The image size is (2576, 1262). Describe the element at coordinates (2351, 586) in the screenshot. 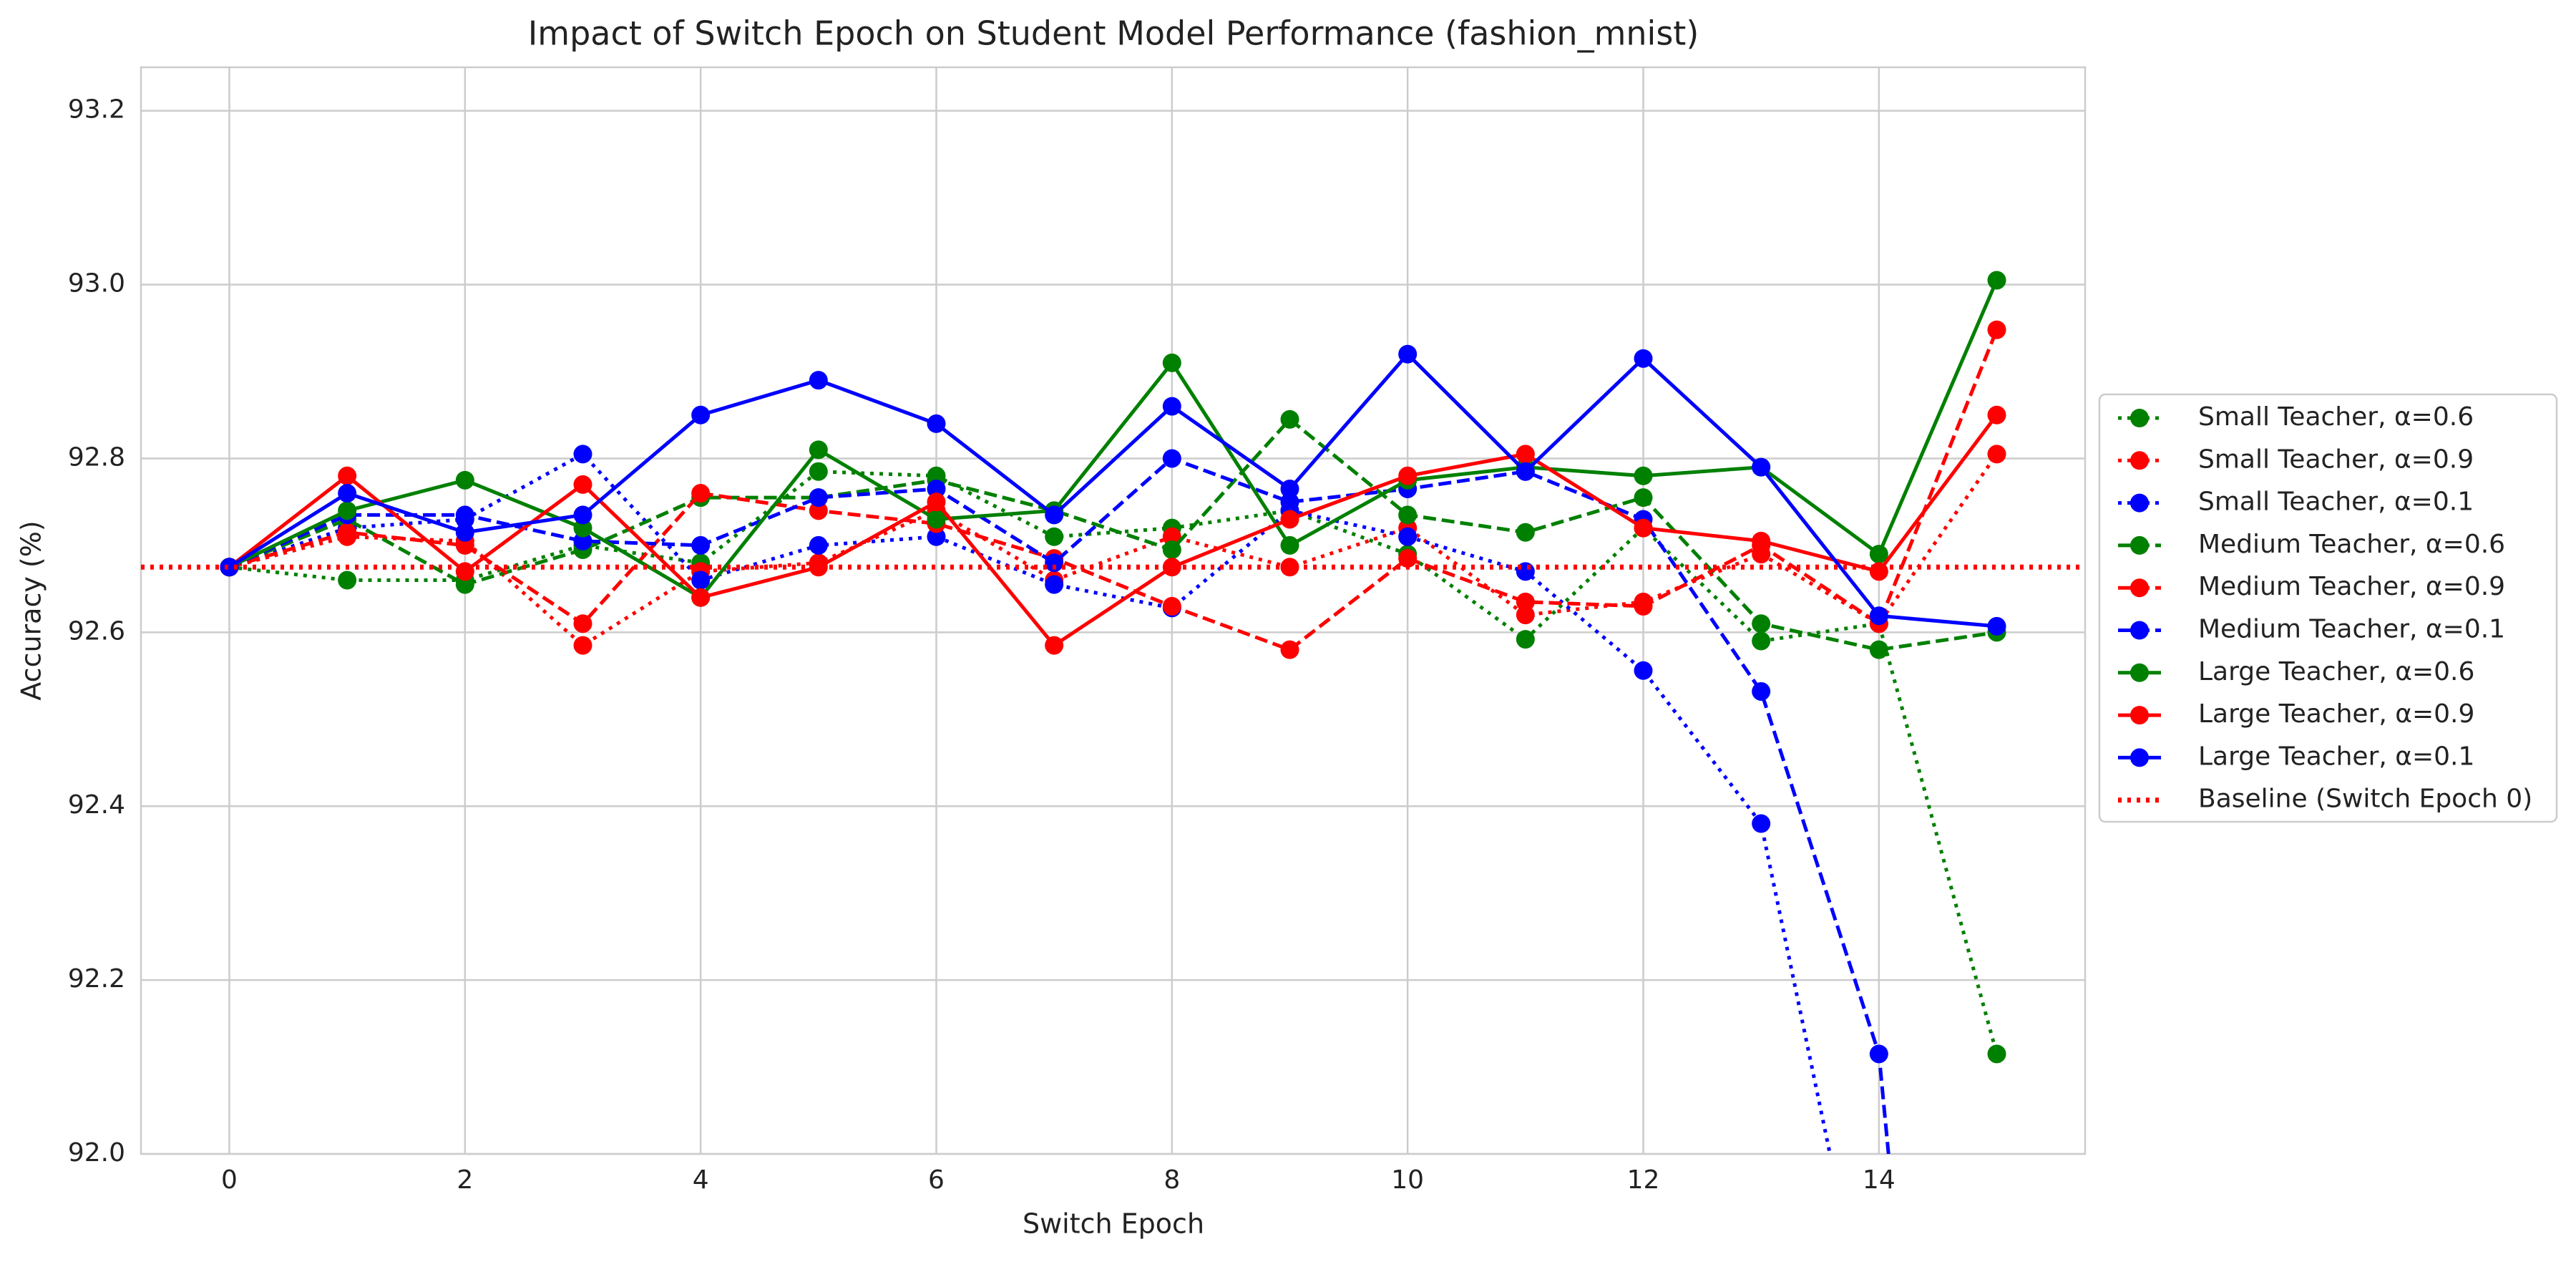

I see `legend-label: Medium Teacher, α=0.9` at that location.